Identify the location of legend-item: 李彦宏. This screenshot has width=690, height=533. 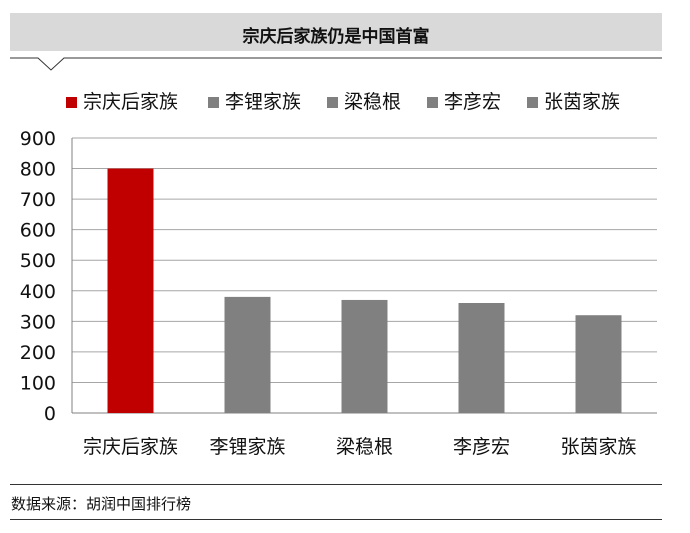
(464, 102).